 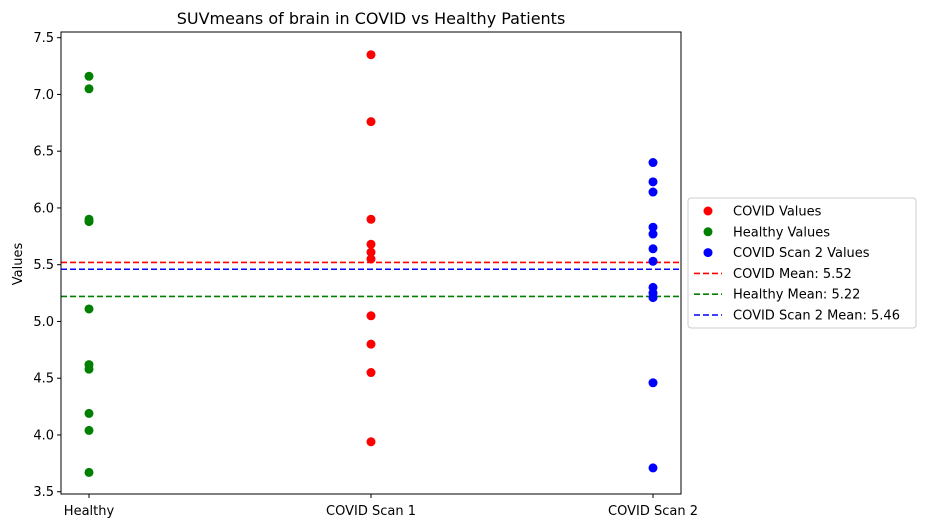 What do you see at coordinates (792, 274) in the screenshot?
I see `legend-label: COVID Mean: 5.52` at bounding box center [792, 274].